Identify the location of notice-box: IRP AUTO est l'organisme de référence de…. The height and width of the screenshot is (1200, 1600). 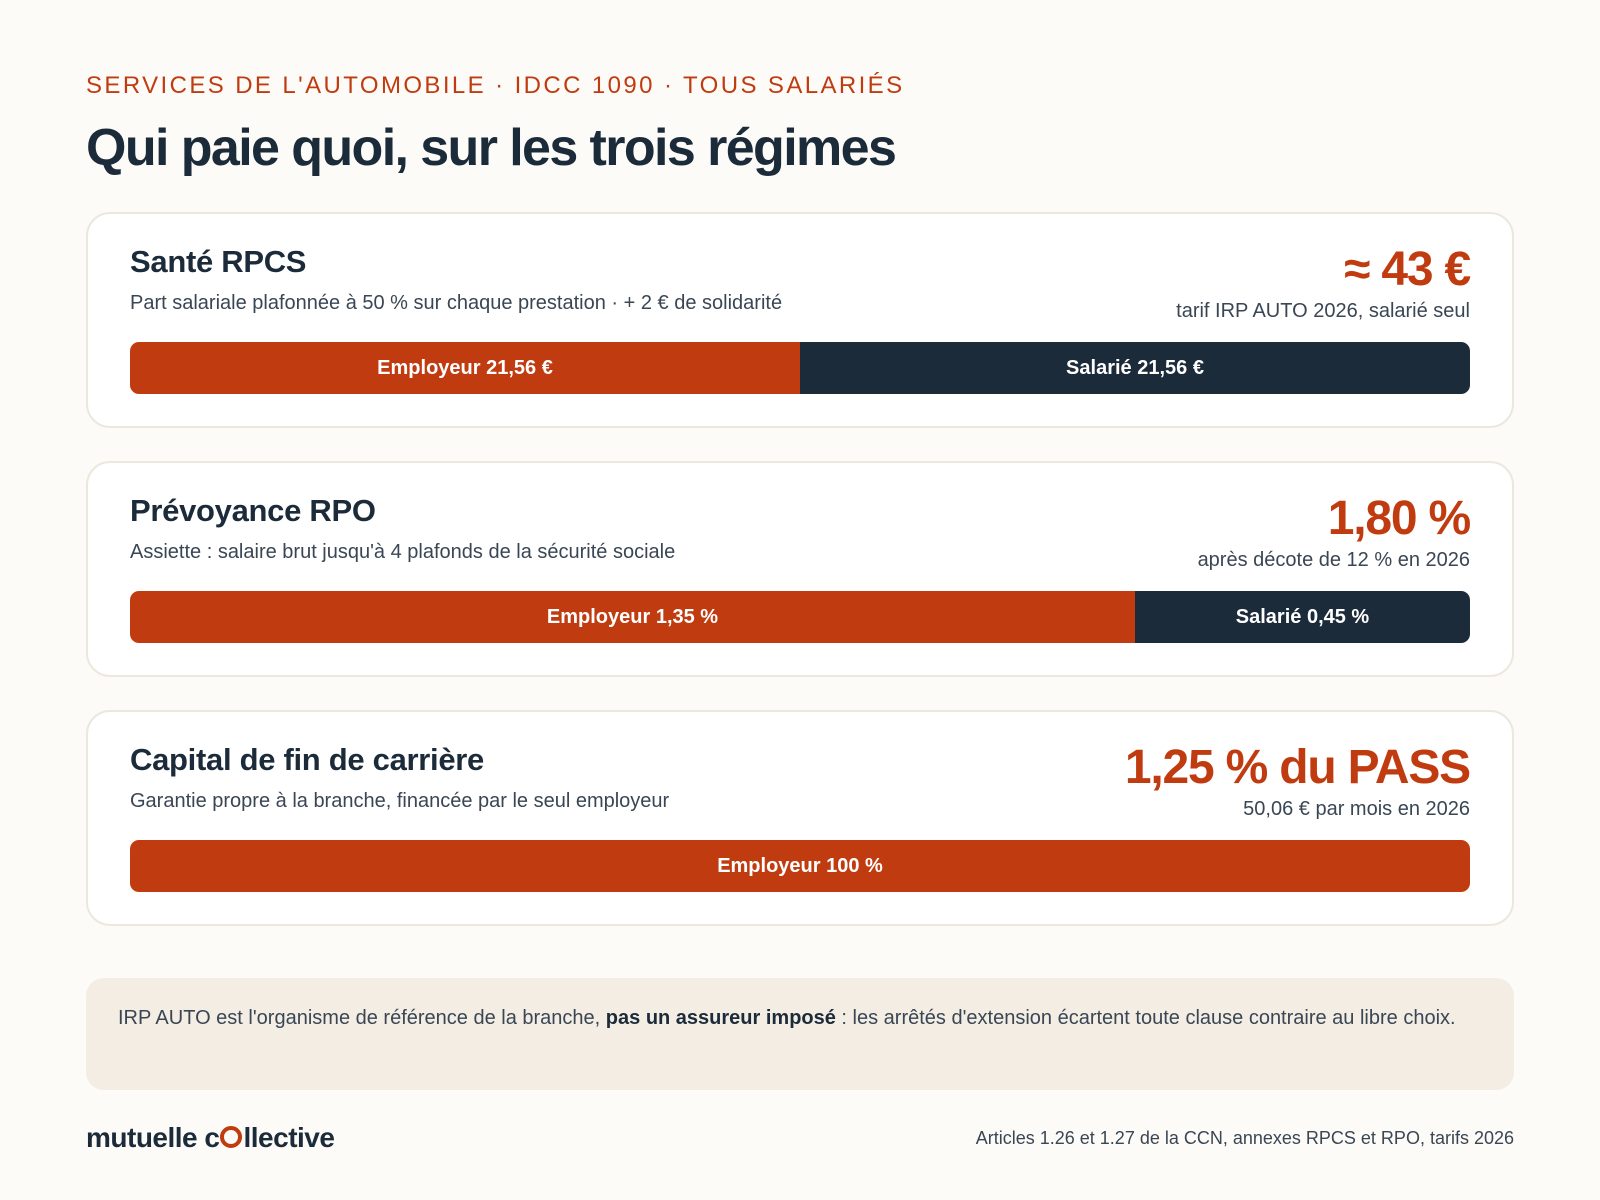
(800, 1034).